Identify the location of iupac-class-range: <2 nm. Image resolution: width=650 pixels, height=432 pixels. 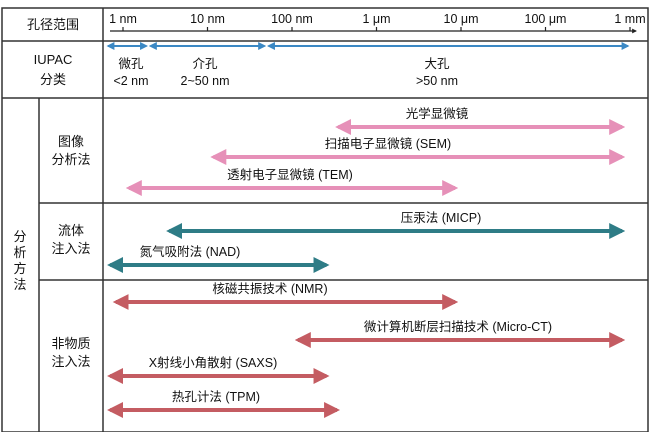
(130, 81).